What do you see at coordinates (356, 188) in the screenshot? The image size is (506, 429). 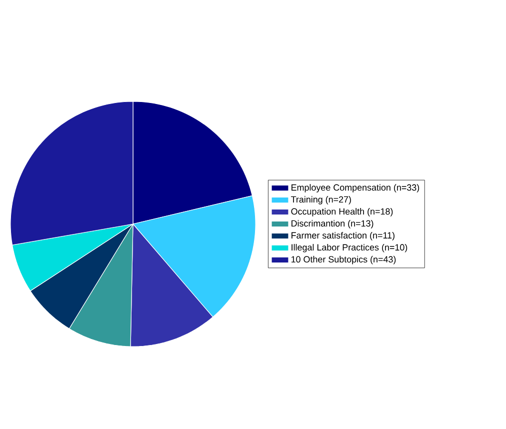 I see `legend-label: Employee Compensation (n=33)` at bounding box center [356, 188].